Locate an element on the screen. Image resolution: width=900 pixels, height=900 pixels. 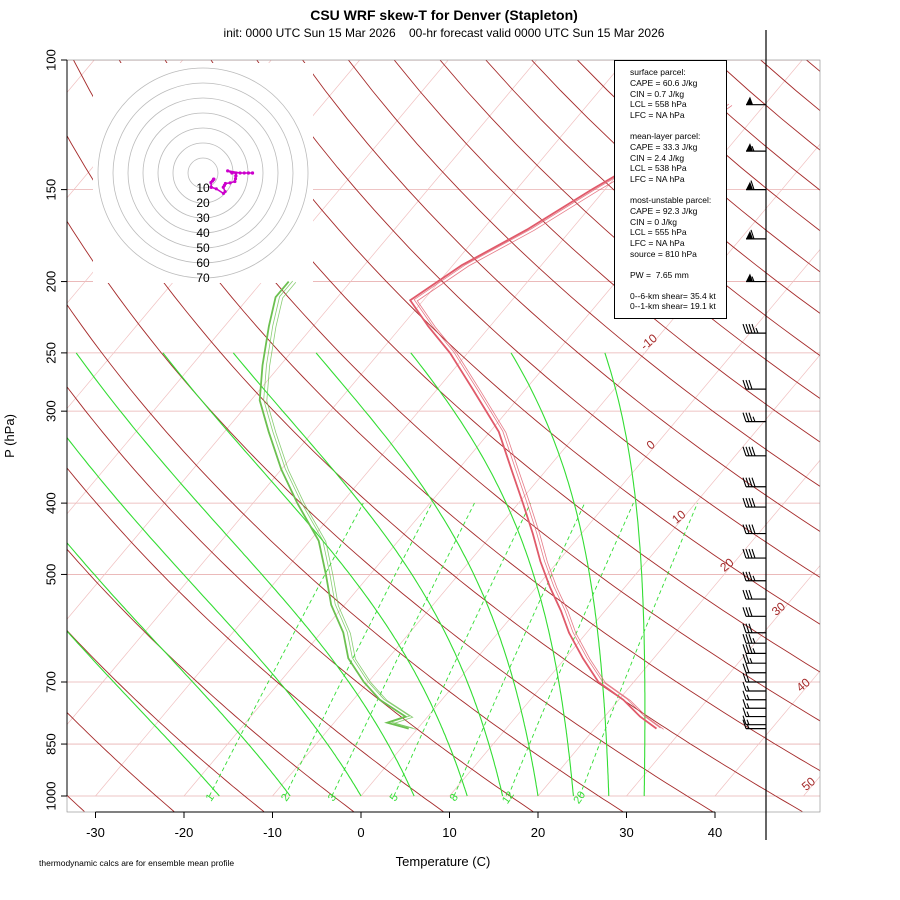
hodograph-ring-label: 50 is located at coordinates (203, 248).